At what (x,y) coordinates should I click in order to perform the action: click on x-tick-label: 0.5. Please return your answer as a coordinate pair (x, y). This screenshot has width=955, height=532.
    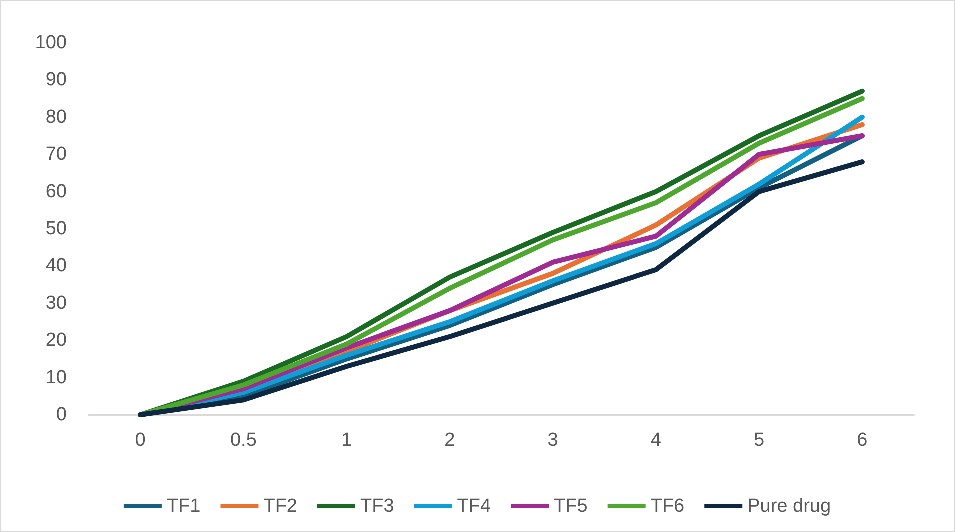
    Looking at the image, I should click on (243, 440).